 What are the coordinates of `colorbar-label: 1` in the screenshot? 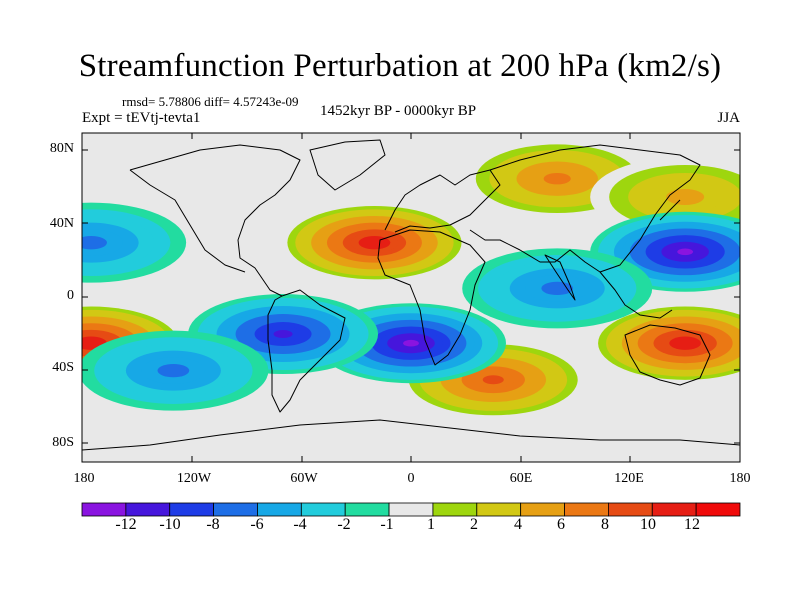 It's located at (431, 524).